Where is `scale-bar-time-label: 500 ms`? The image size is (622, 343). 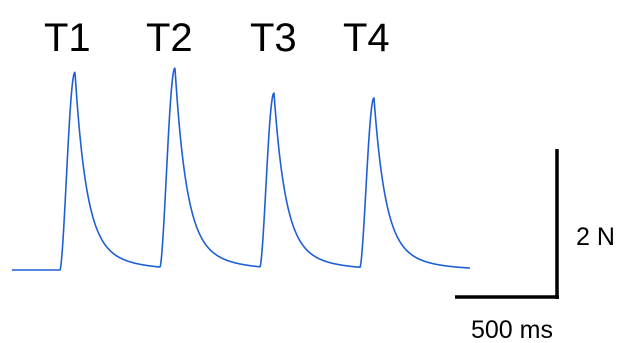 scale-bar-time-label: 500 ms is located at coordinates (512, 329).